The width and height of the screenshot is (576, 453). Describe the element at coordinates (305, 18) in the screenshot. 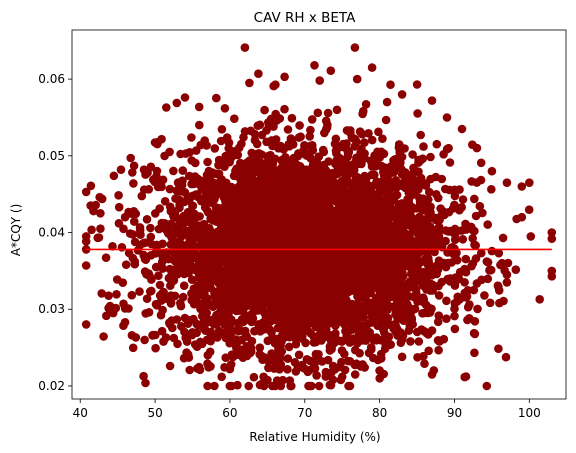

I see `chart-title: CAV RH x BETA` at that location.